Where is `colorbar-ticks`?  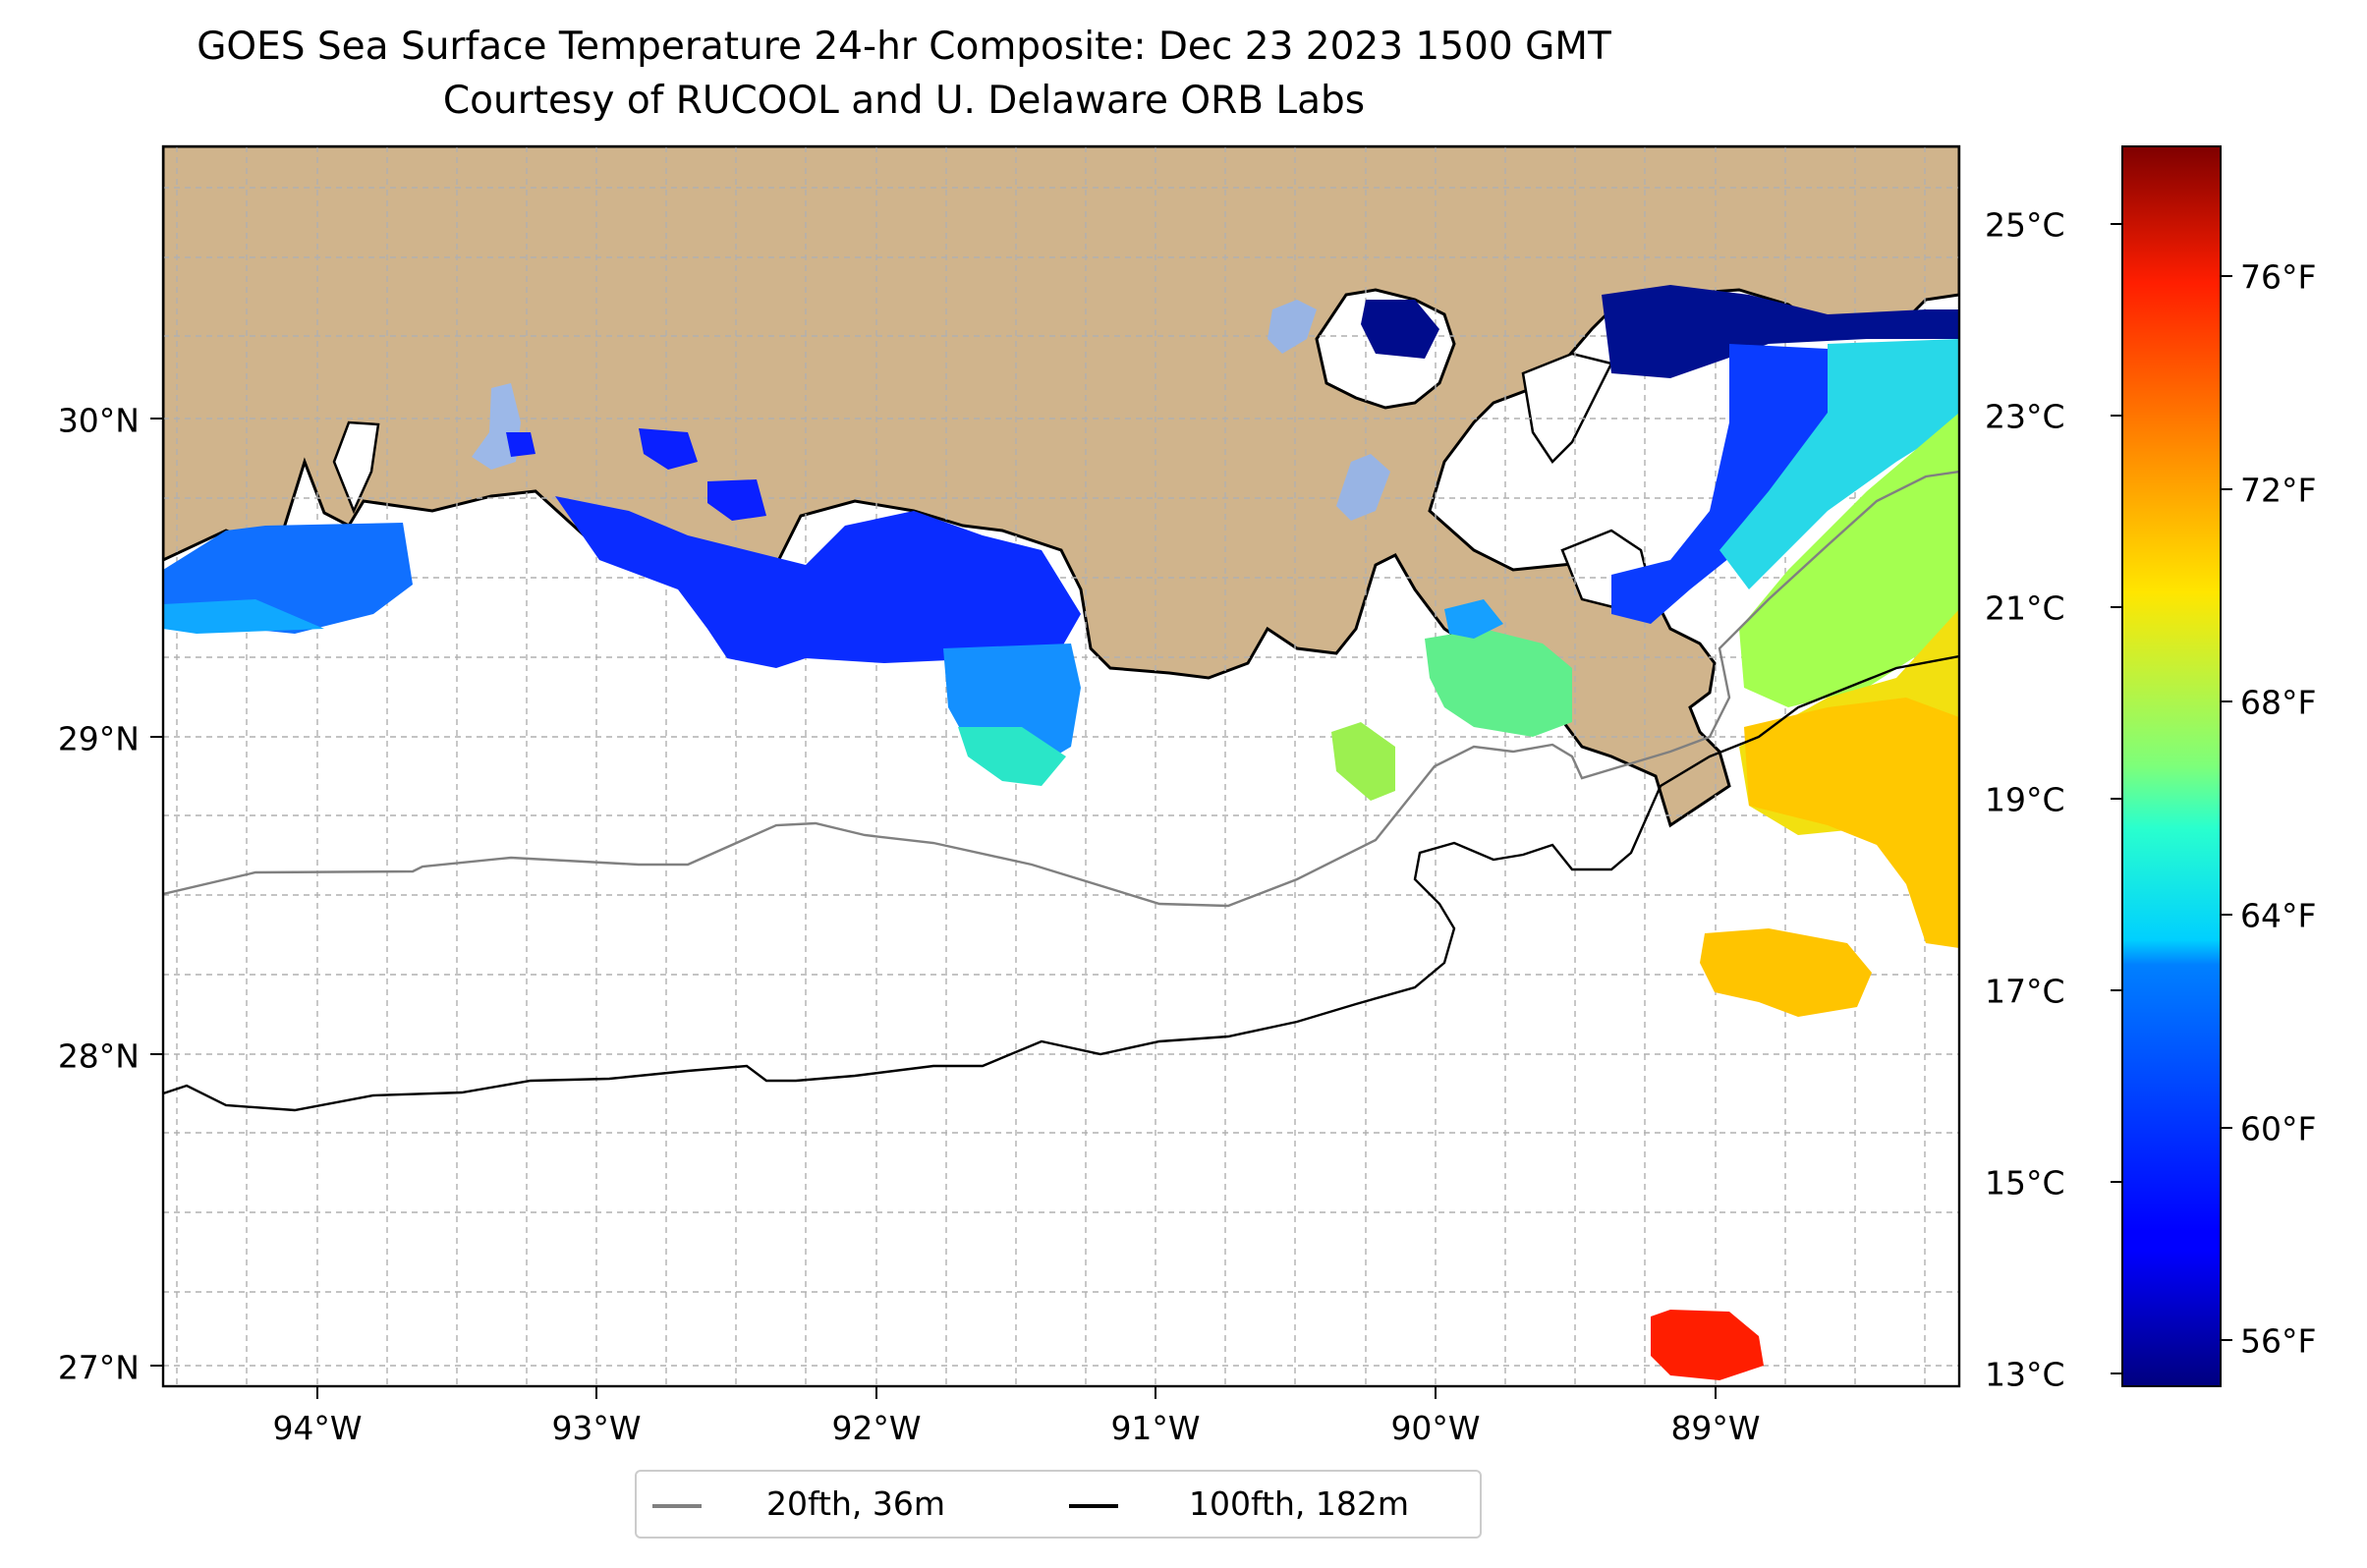 colorbar-ticks is located at coordinates (2172, 798).